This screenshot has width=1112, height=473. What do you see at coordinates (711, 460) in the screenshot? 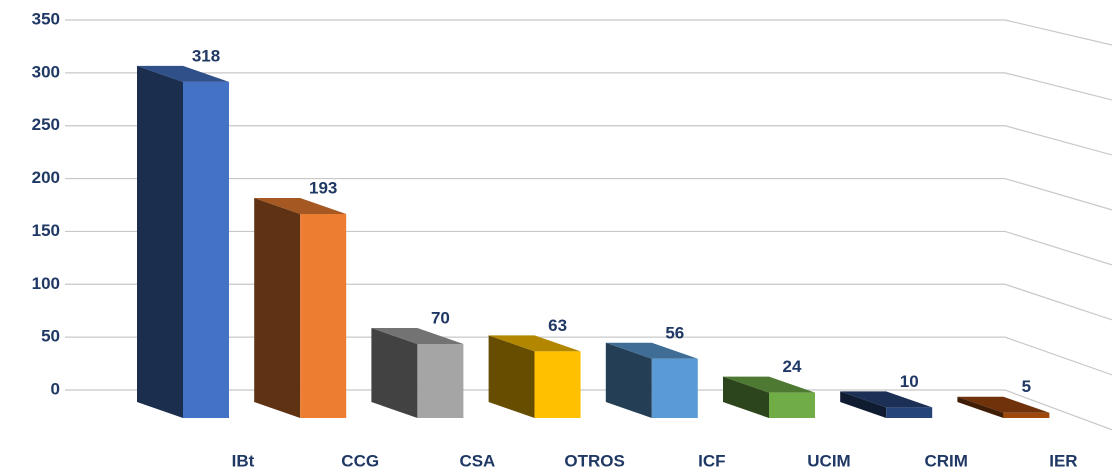
I see `x-tick-label: ICF` at bounding box center [711, 460].